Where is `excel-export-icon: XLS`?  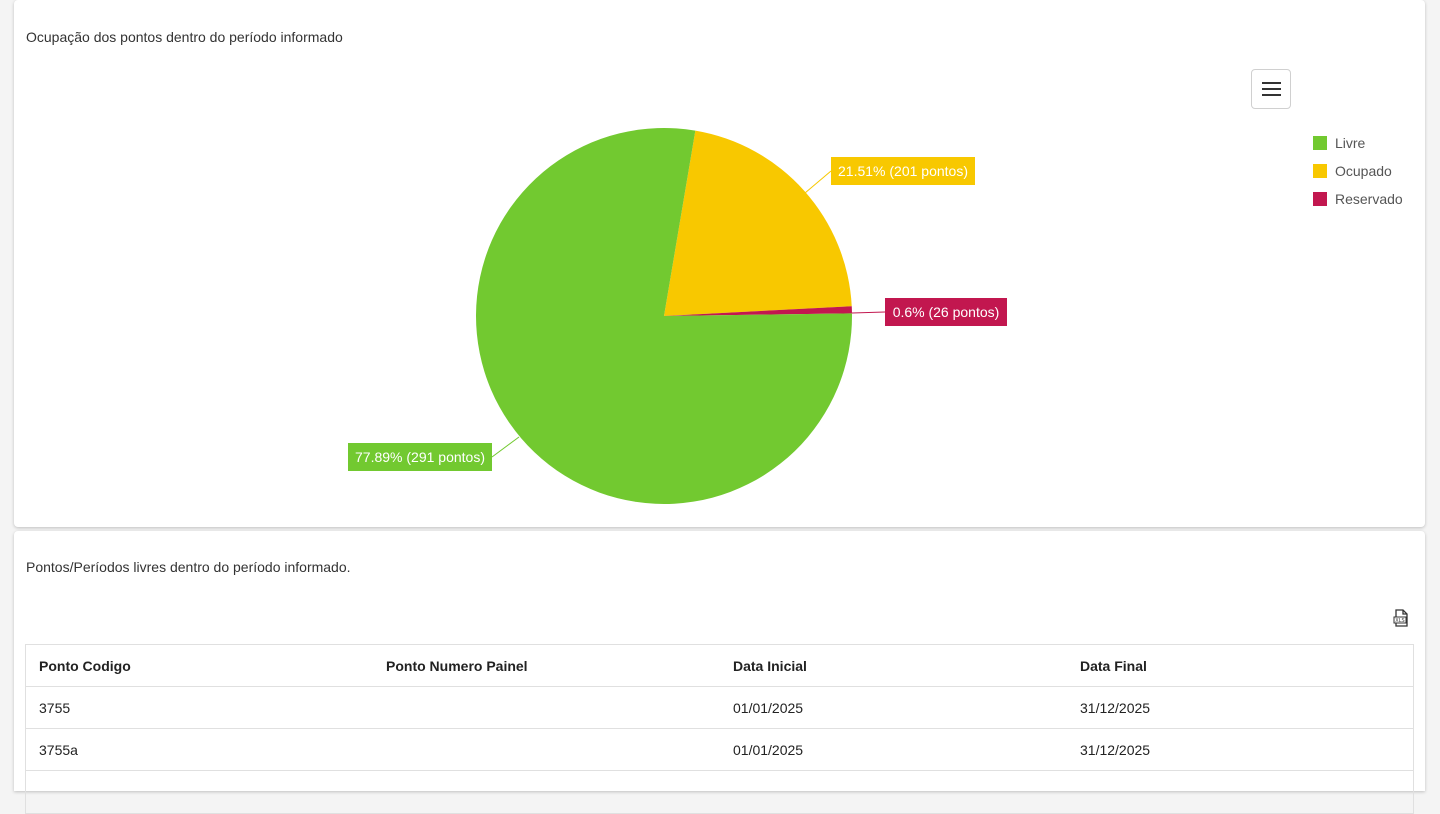
excel-export-icon: XLS is located at coordinates (1401, 618).